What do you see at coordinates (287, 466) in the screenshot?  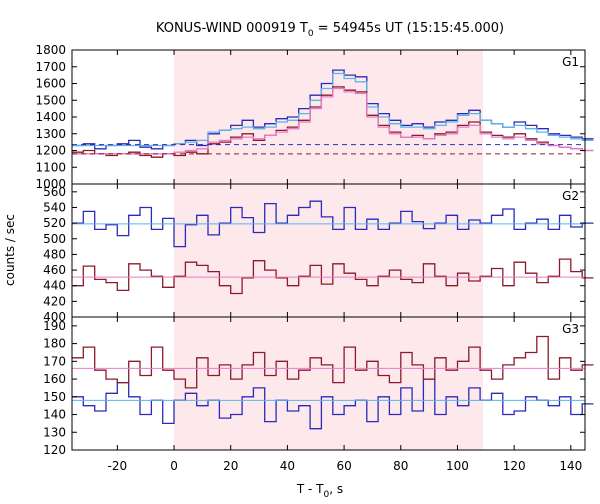 I see `x-tick-label: 40` at bounding box center [287, 466].